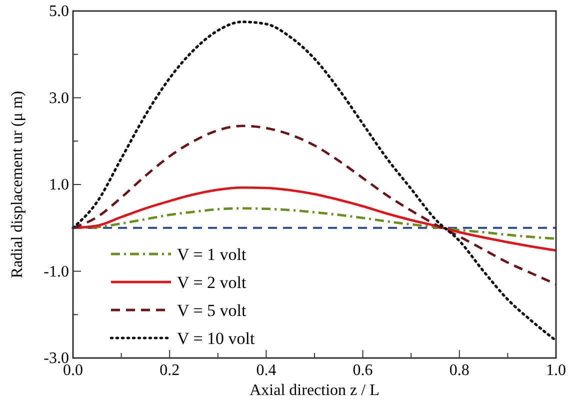 Image resolution: width=570 pixels, height=407 pixels. Describe the element at coordinates (212, 254) in the screenshot. I see `legend-label: V = 1 volt` at that location.